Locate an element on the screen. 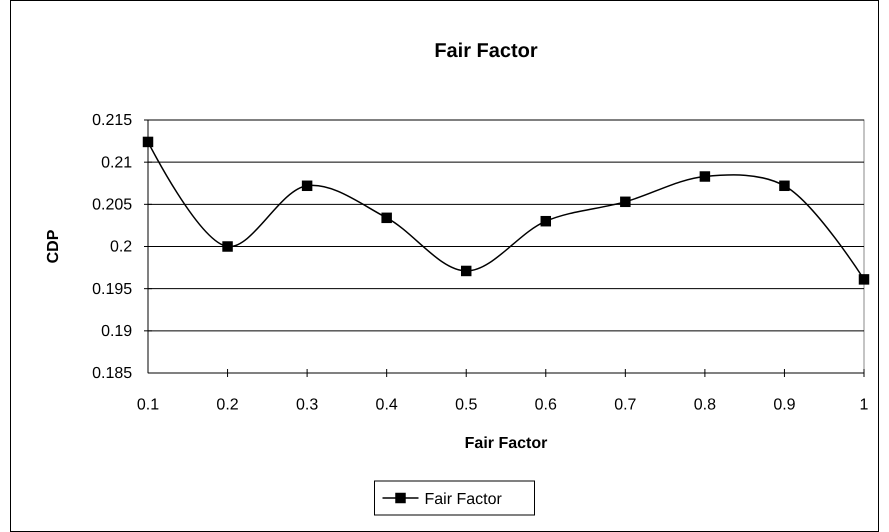 Image resolution: width=889 pixels, height=532 pixels. x-tick-label: 0.3 is located at coordinates (307, 405).